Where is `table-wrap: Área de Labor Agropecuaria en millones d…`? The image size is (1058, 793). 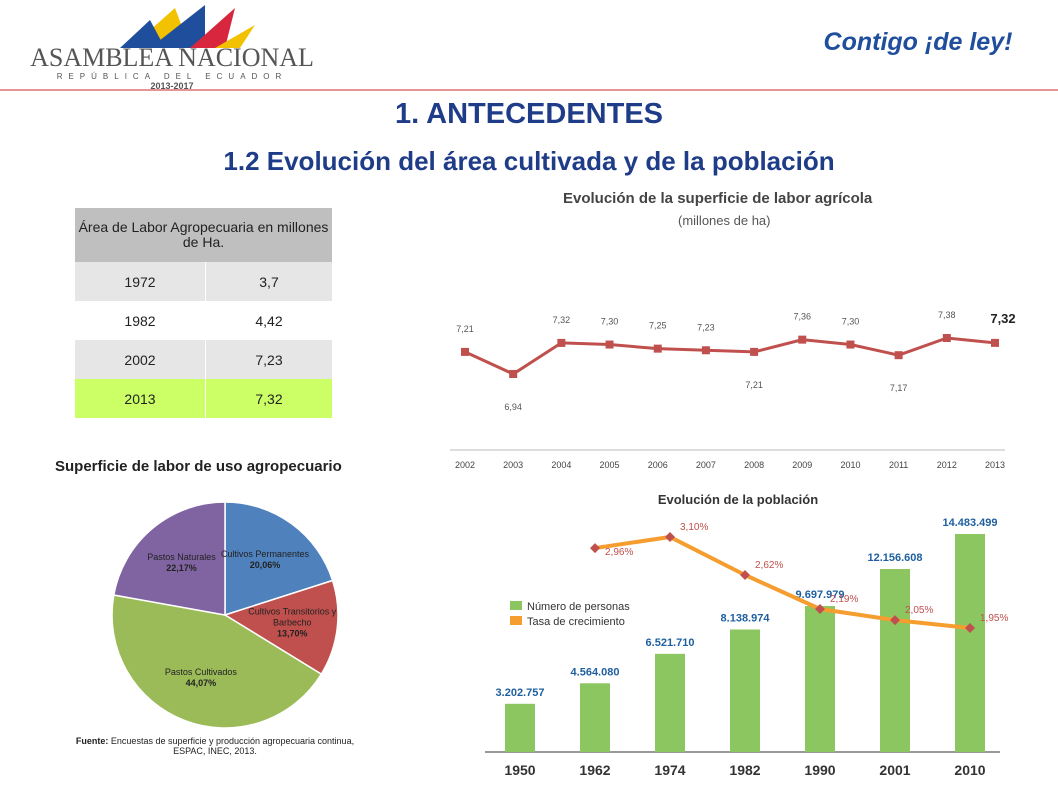 table-wrap: Área de Labor Agropecuaria en millones d… is located at coordinates (203, 313).